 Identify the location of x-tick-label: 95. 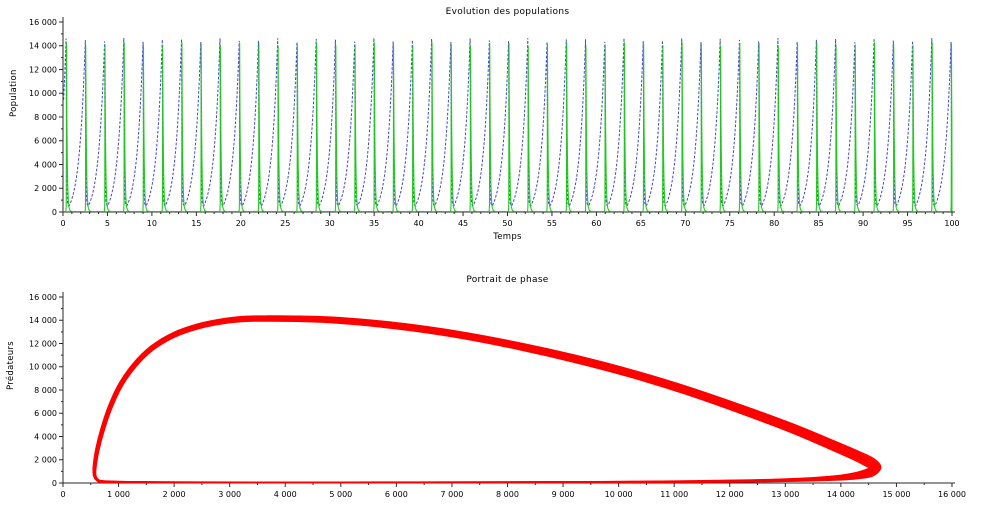
(907, 223).